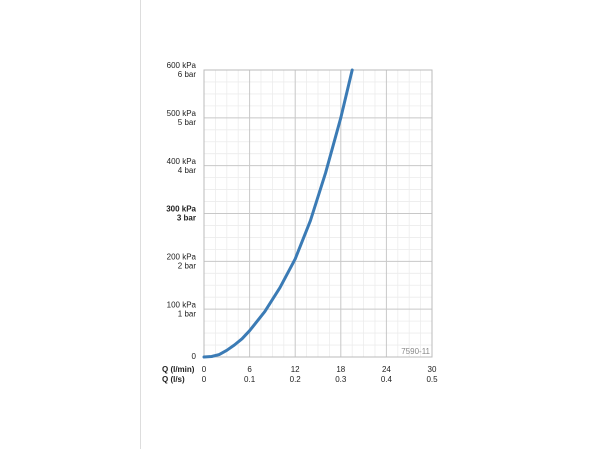 The height and width of the screenshot is (449, 600). I want to click on x2-tick-label: 0.4, so click(387, 379).